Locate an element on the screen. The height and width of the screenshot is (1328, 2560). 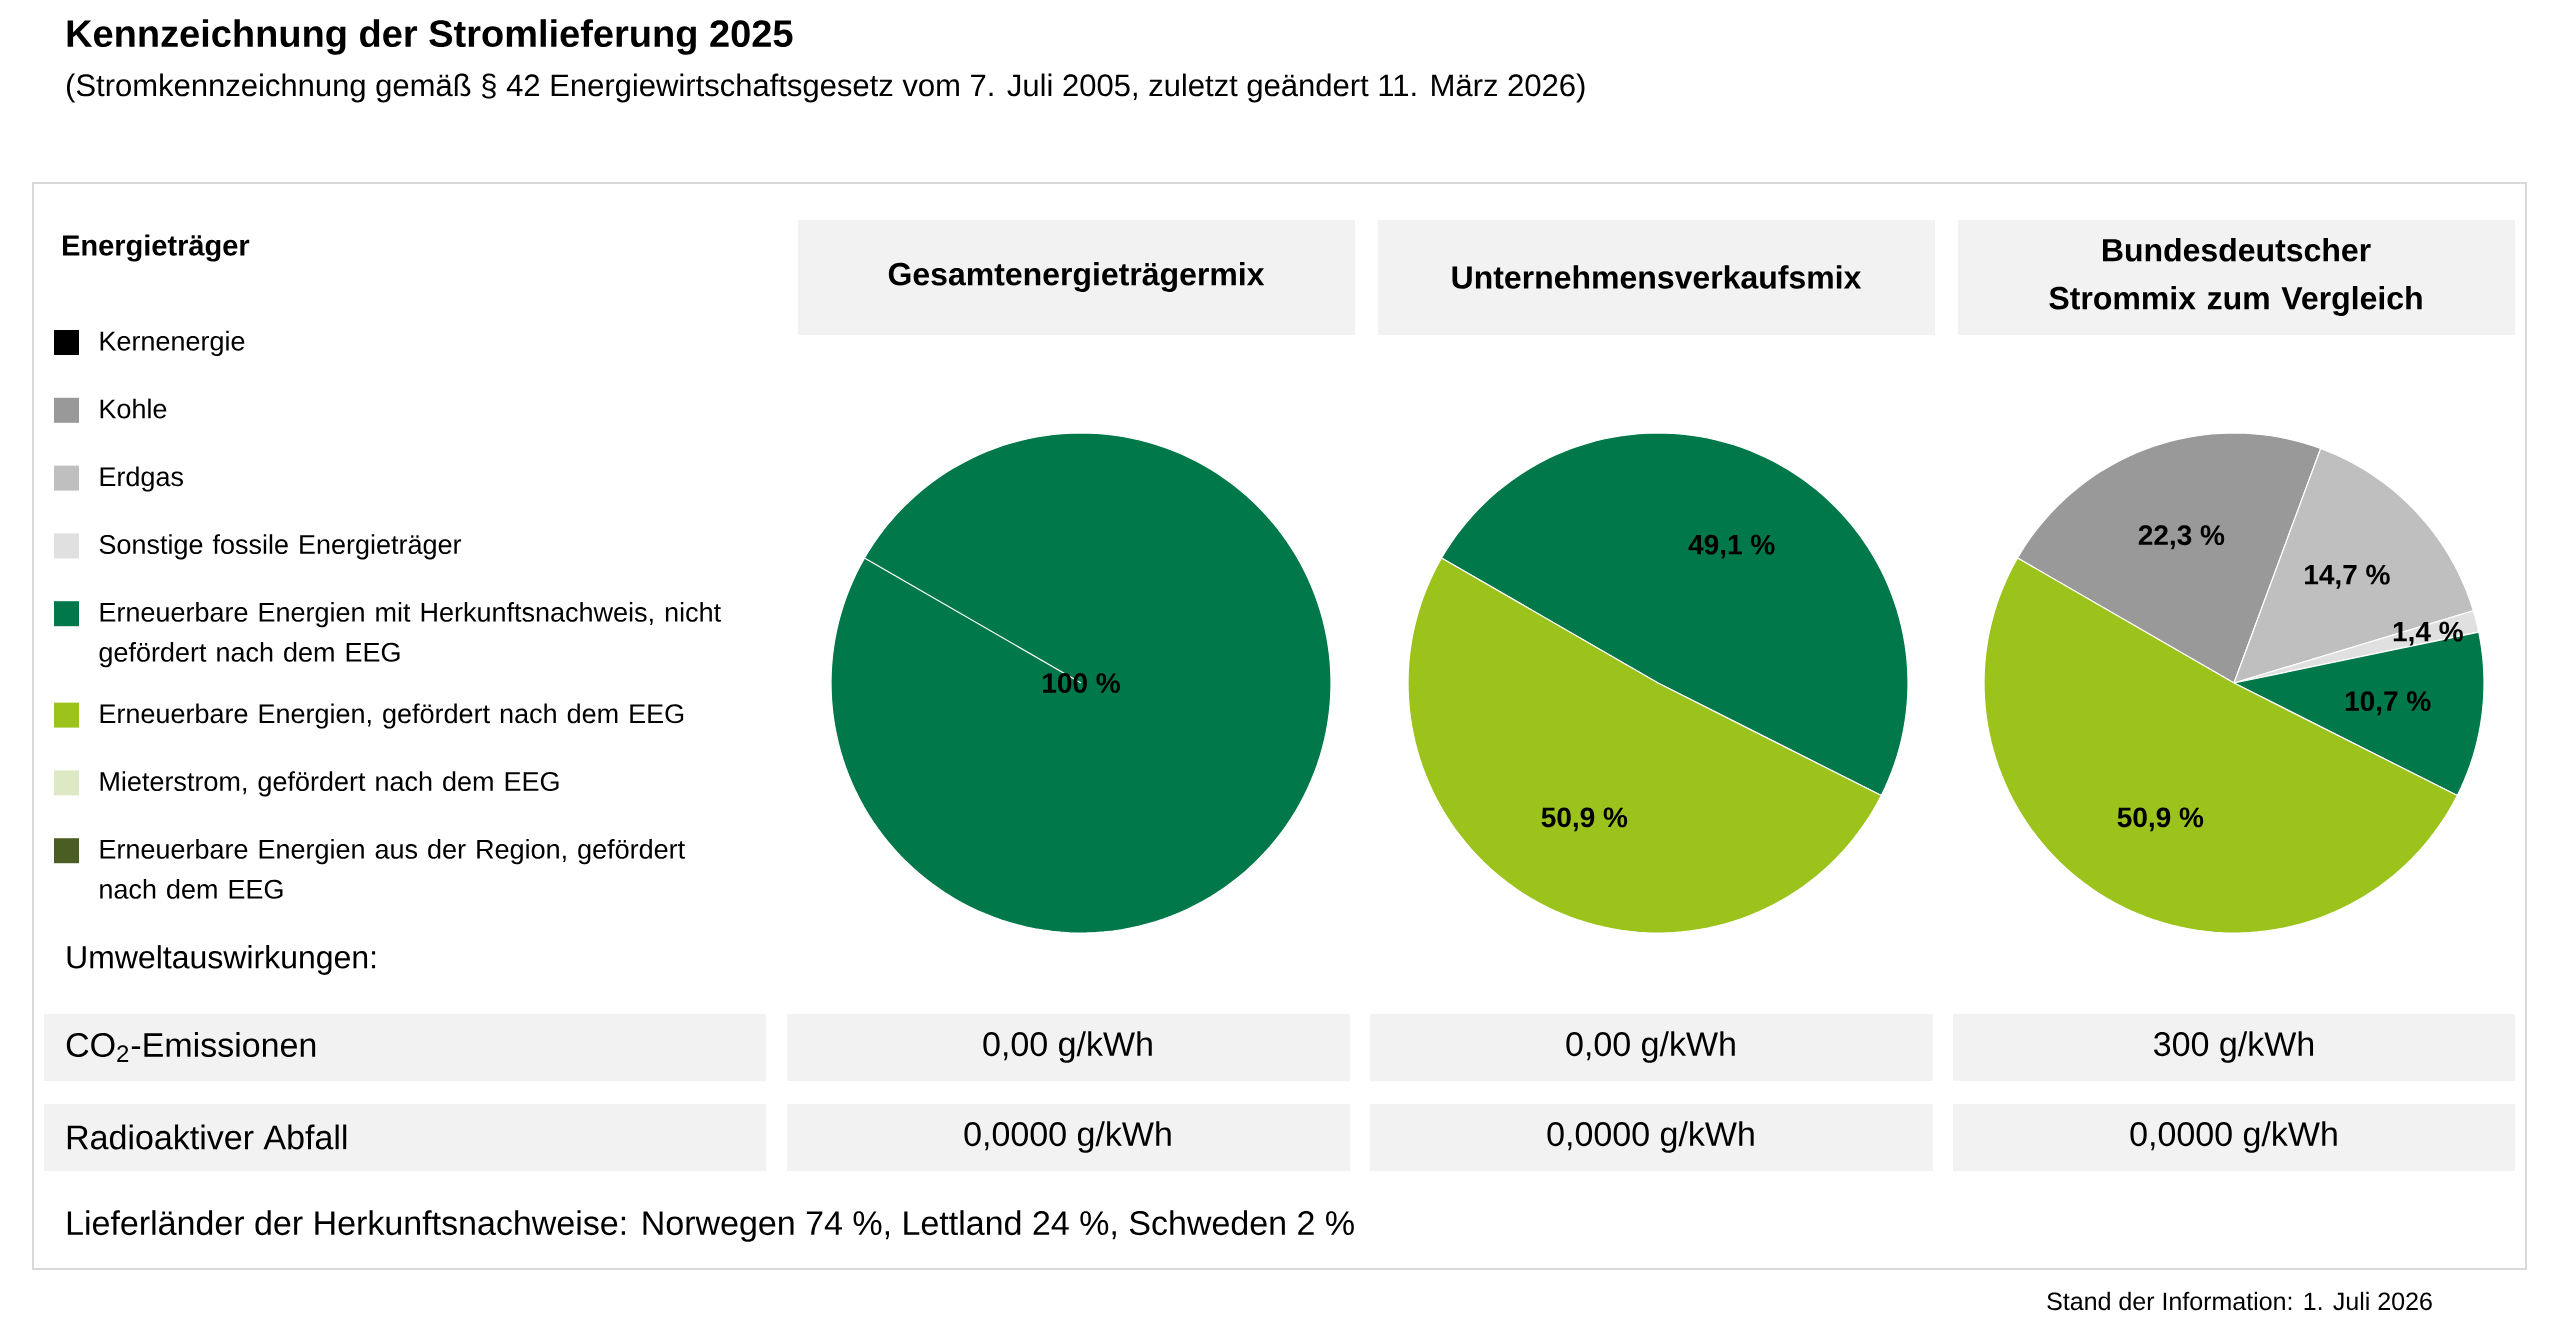
text: (Stromkennzeichnung gemäß § 42 Energiewirtschaftsgesetz vom 7. Juli 2005, zuletzt geändert 11. März 2026) is located at coordinates (825, 88).